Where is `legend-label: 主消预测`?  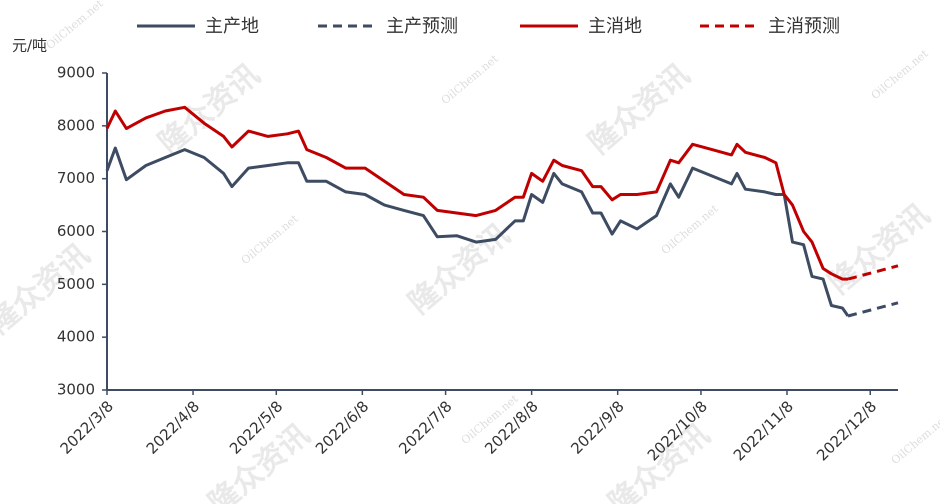 legend-label: 主消预测 is located at coordinates (804, 26).